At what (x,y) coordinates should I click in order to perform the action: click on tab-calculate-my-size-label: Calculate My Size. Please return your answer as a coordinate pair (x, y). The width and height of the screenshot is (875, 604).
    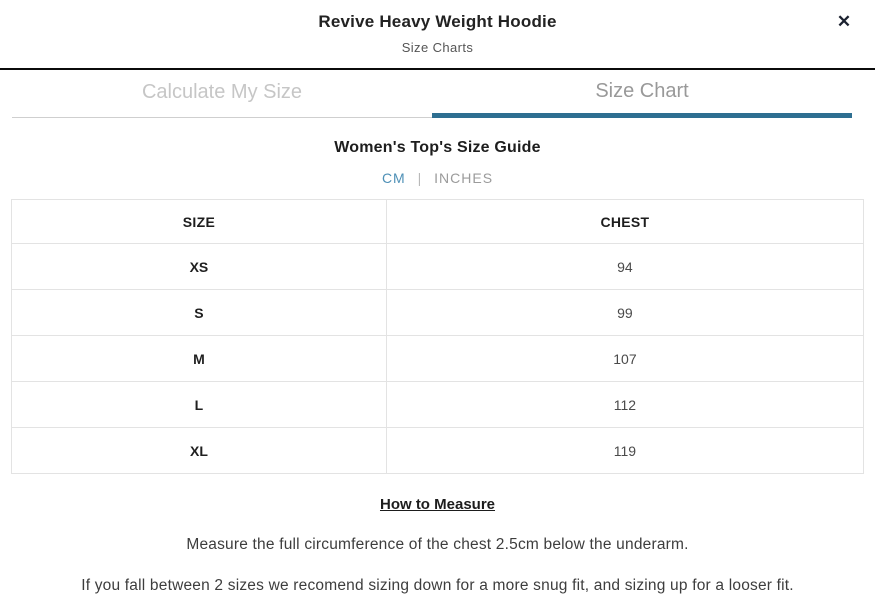
    Looking at the image, I should click on (222, 92).